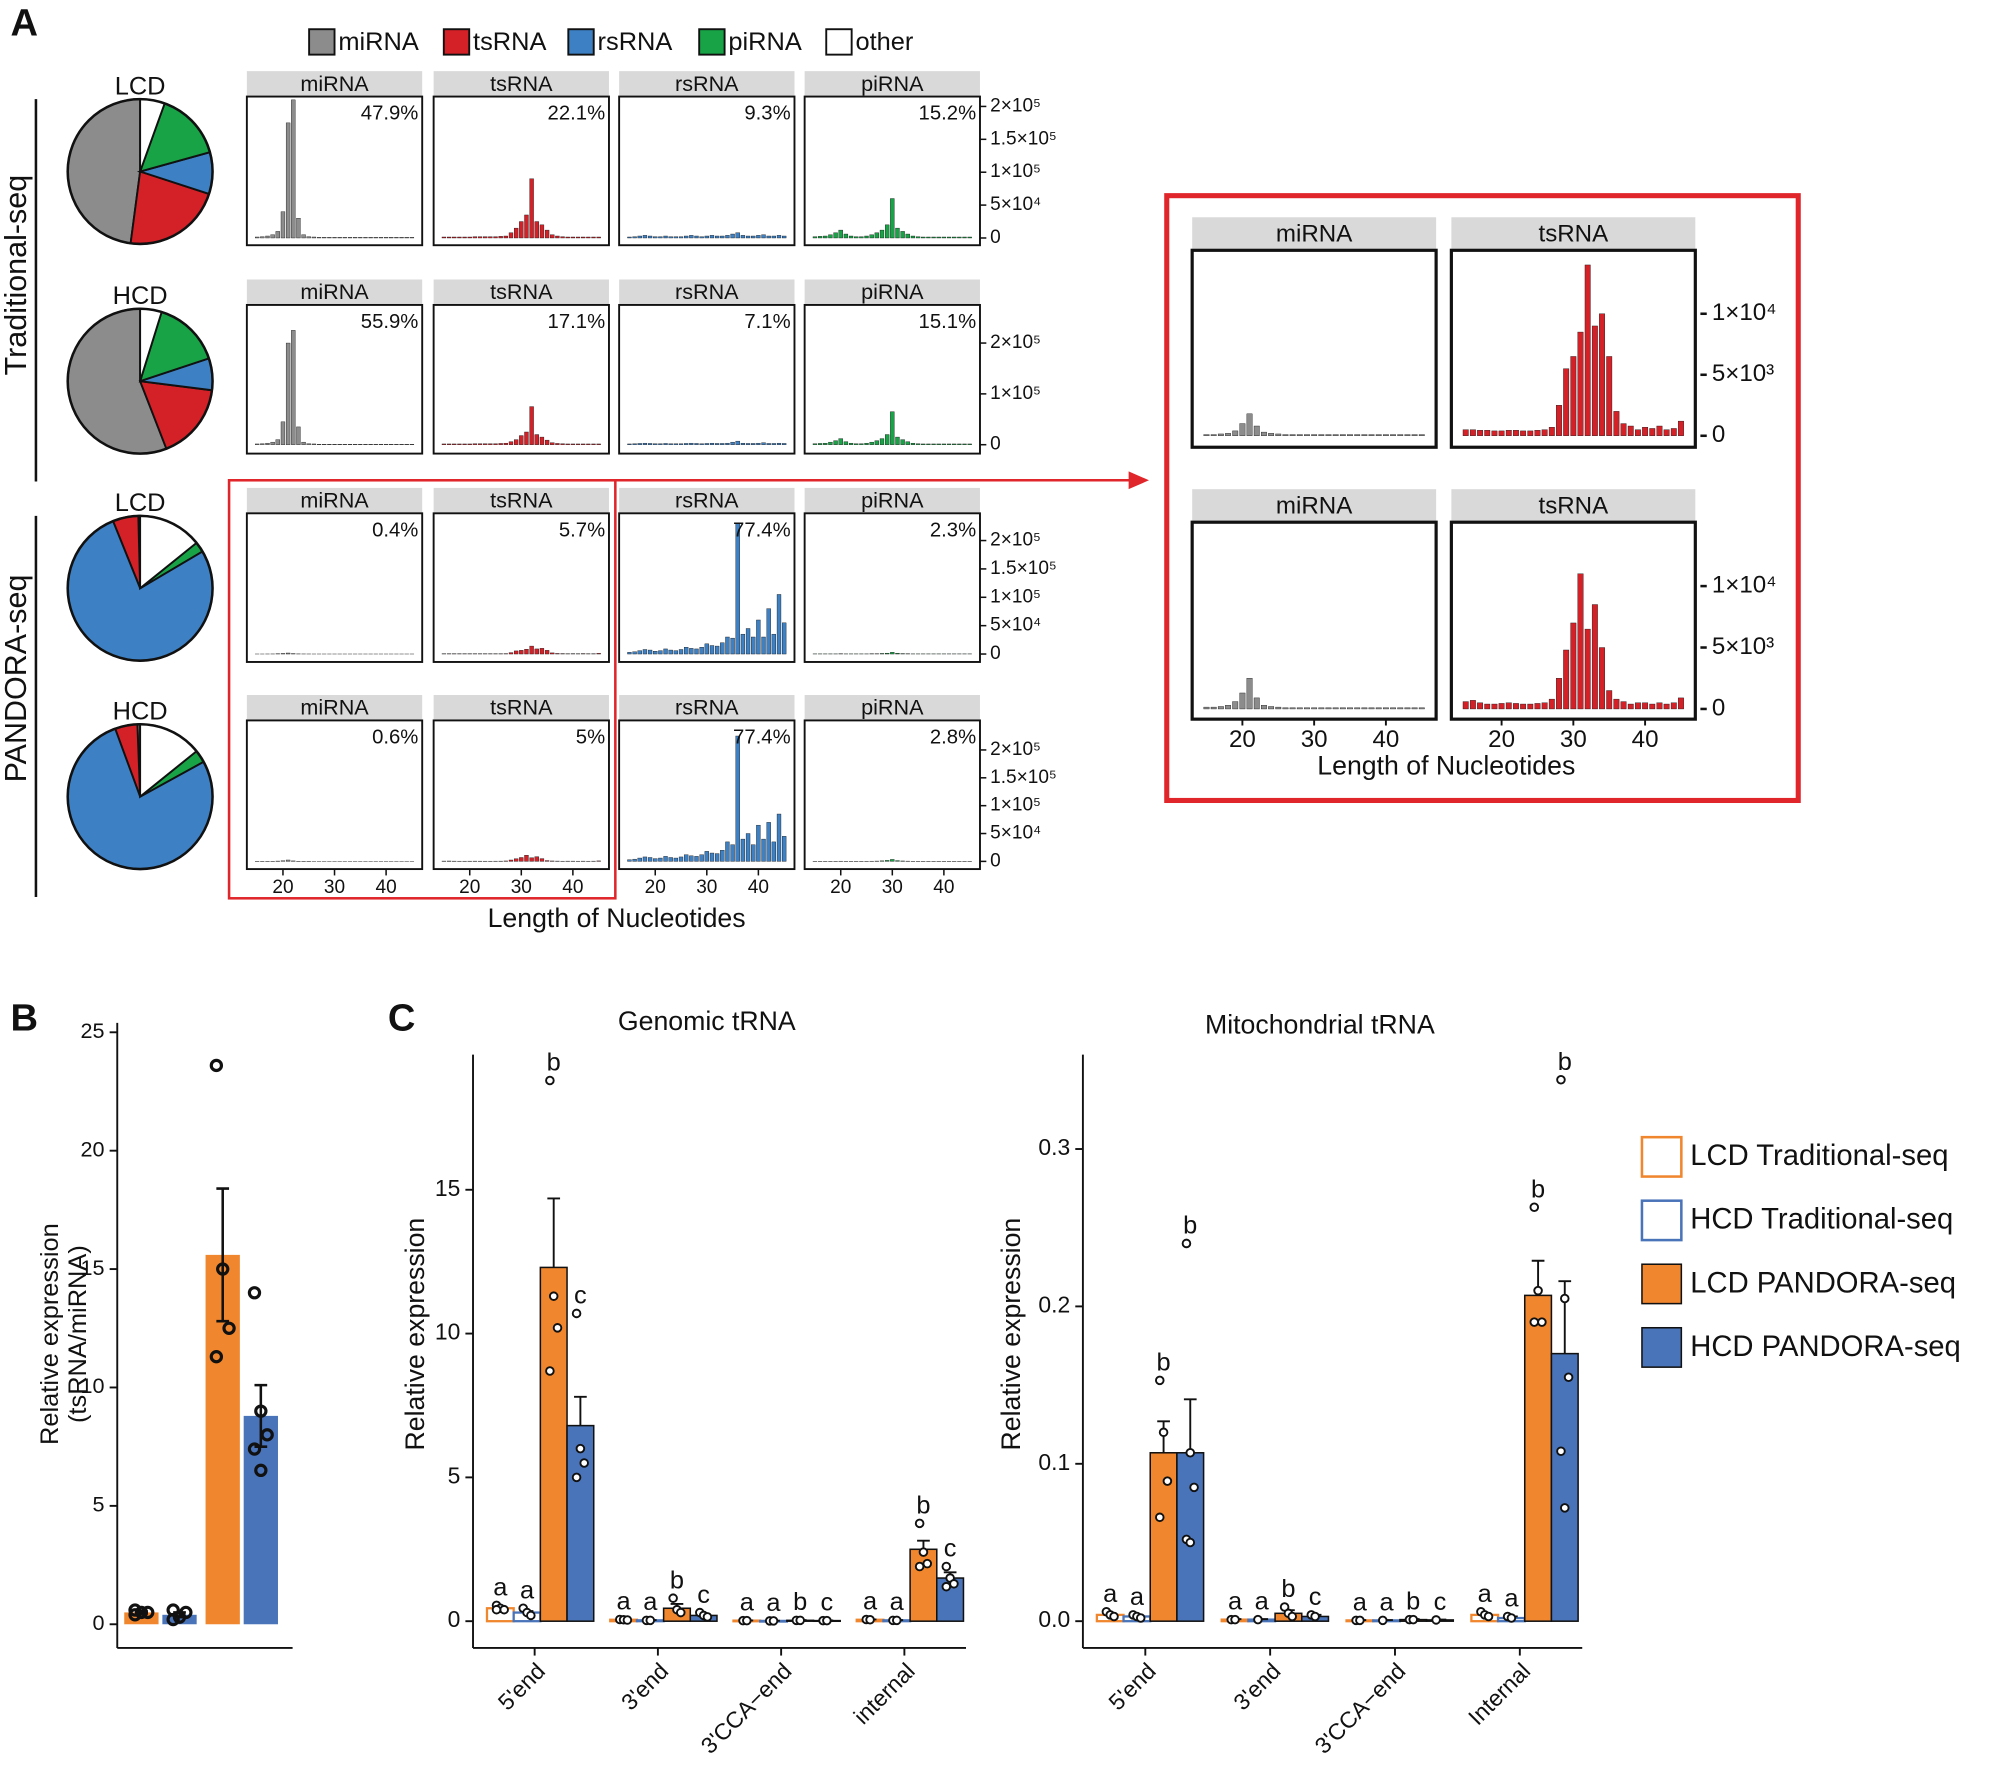 The height and width of the screenshot is (1775, 1993). What do you see at coordinates (1499, 1694) in the screenshot?
I see `x-tick-label: Internal` at bounding box center [1499, 1694].